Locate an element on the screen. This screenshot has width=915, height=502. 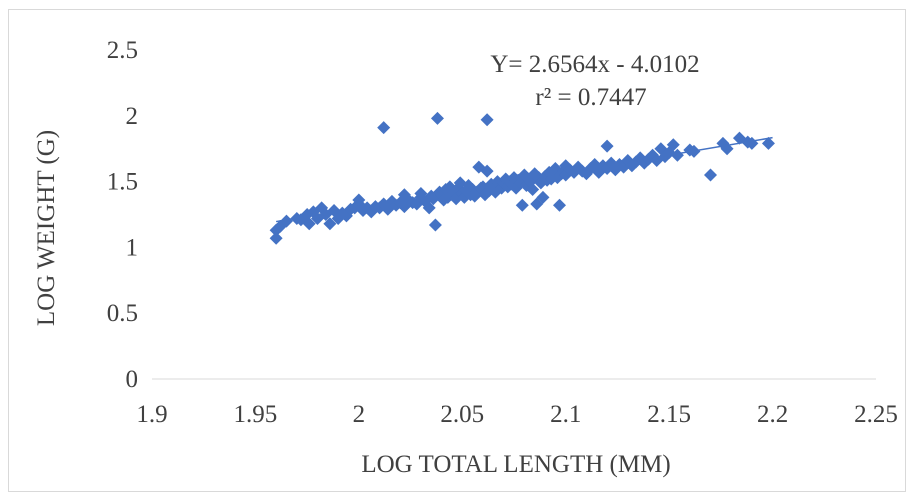
y-tick-label: 2.5 is located at coordinates (122, 50).